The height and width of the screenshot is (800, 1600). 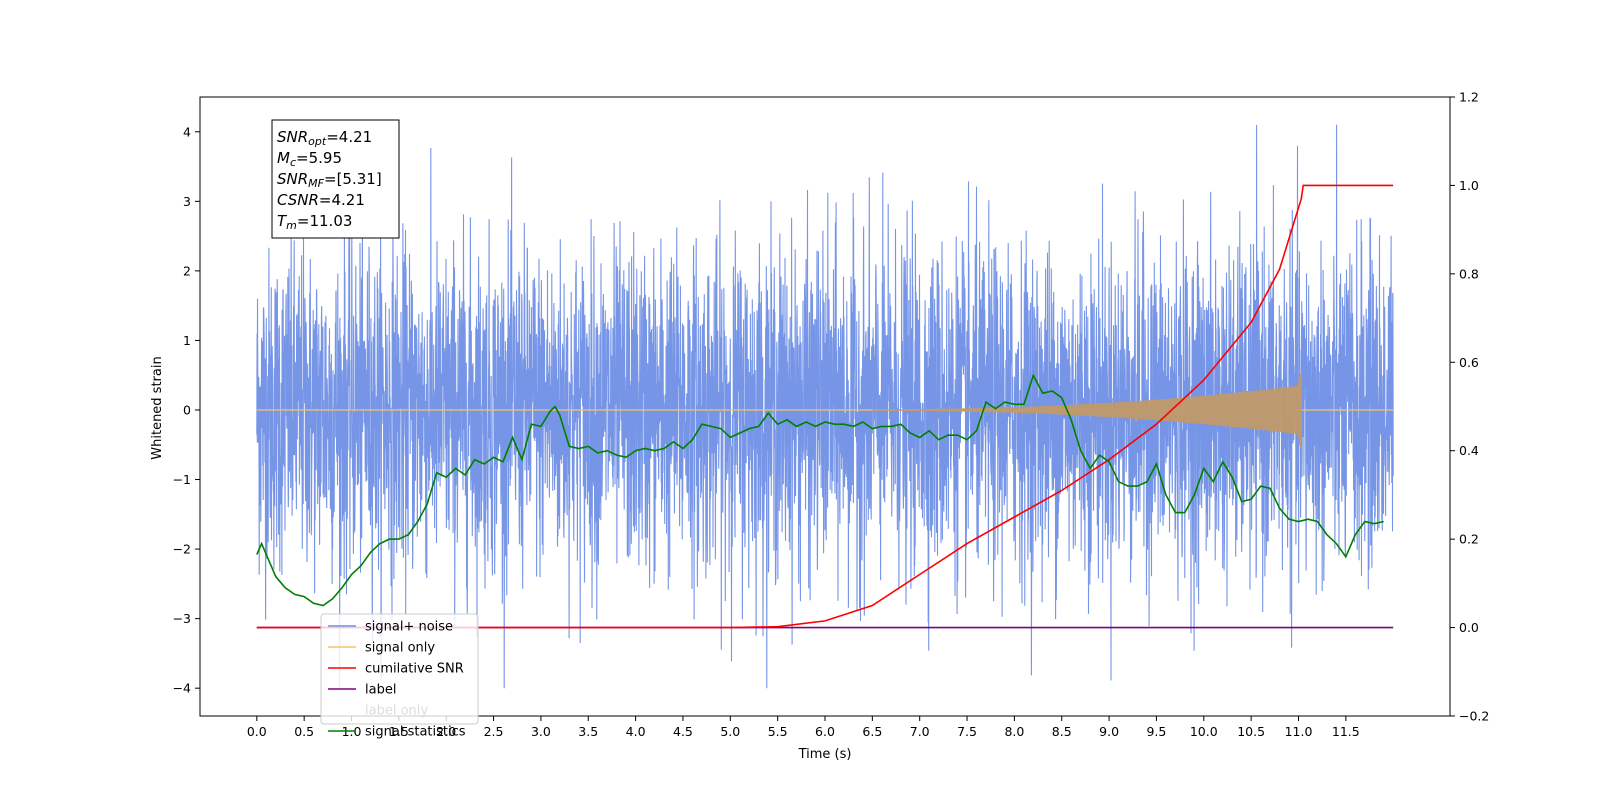 What do you see at coordinates (415, 732) in the screenshot?
I see `legend-label: signal statistics` at bounding box center [415, 732].